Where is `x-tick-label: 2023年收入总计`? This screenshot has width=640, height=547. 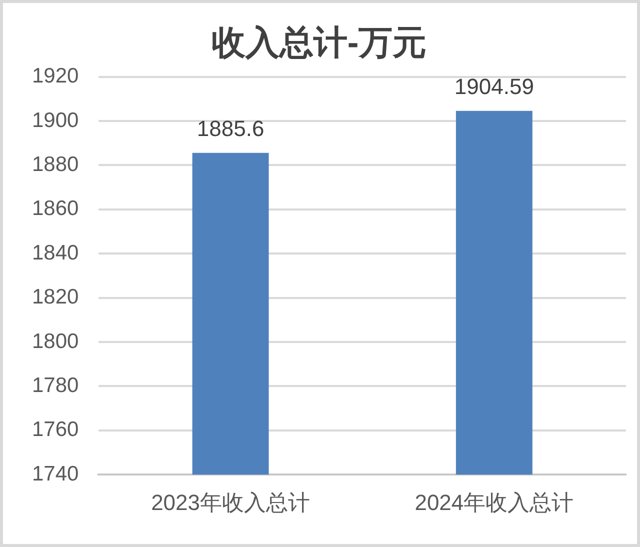 x-tick-label: 2023年收入总计 is located at coordinates (230, 502).